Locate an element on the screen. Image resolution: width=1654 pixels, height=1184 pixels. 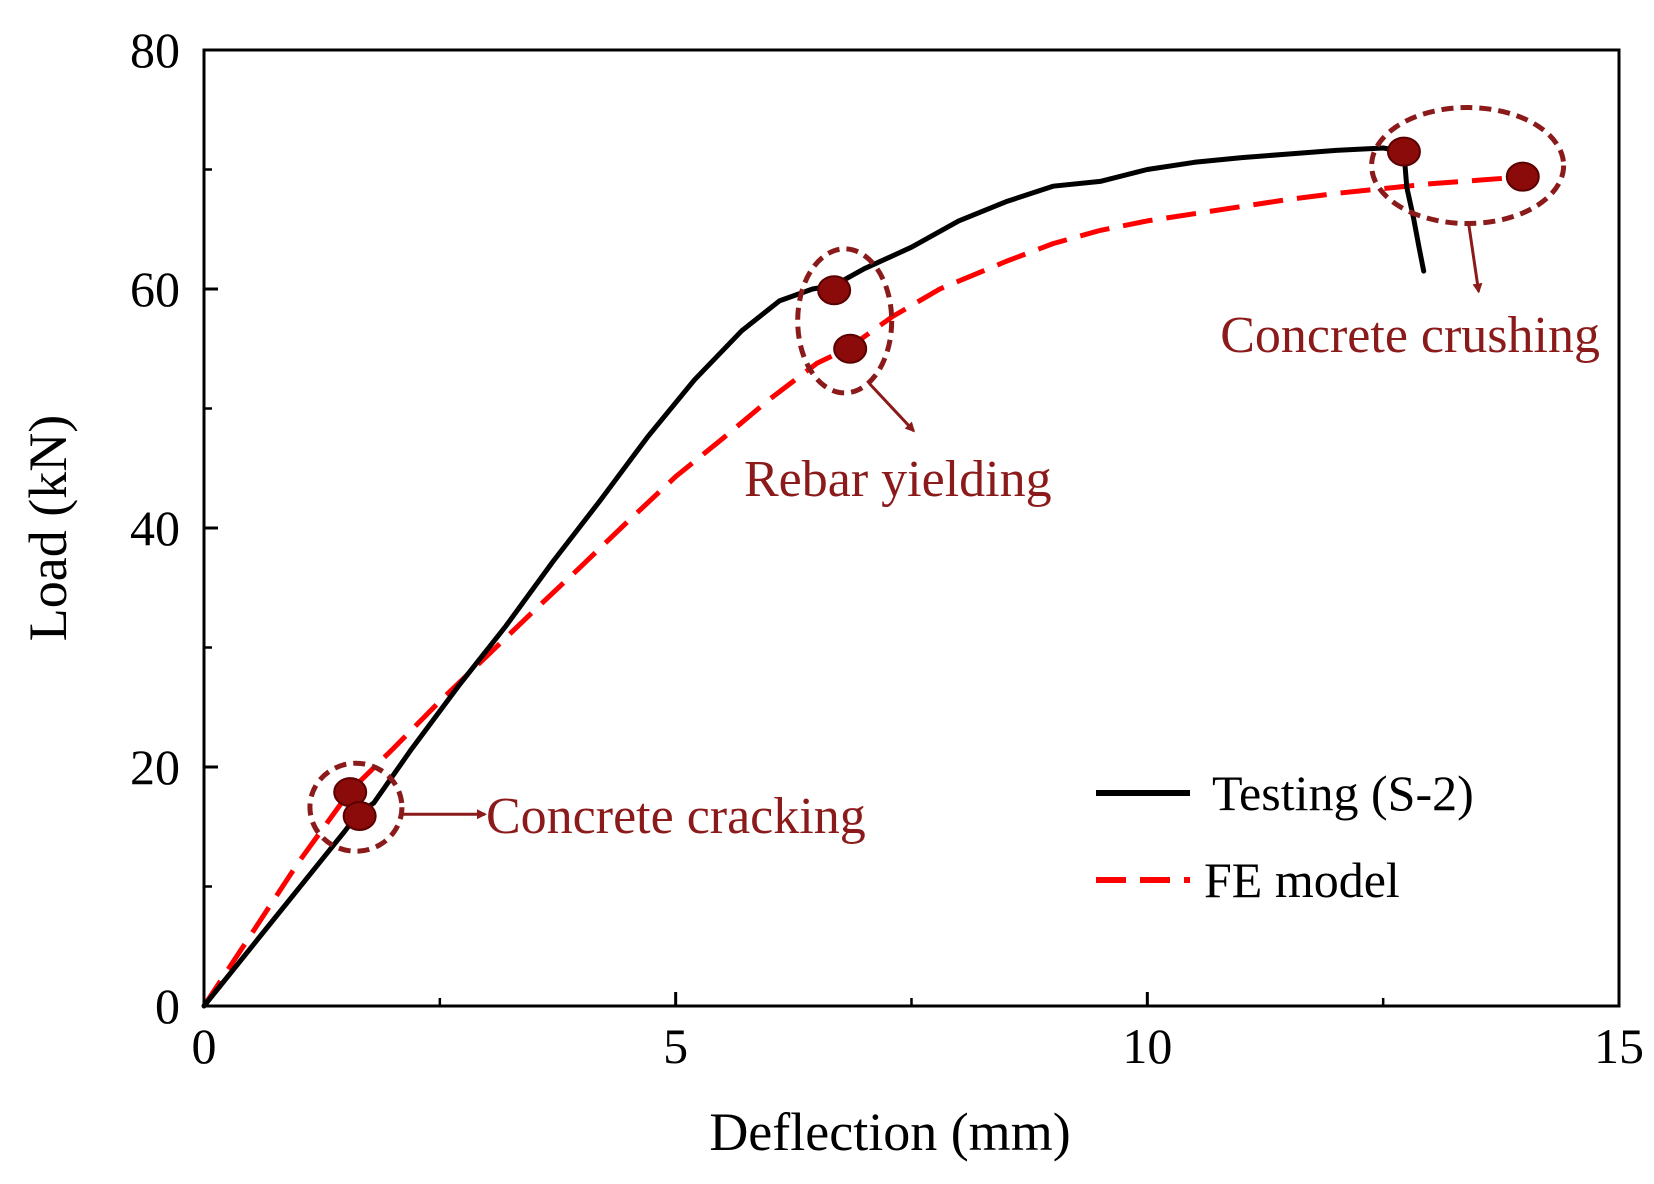
yielding-highlight-ellipse is located at coordinates (845, 321).